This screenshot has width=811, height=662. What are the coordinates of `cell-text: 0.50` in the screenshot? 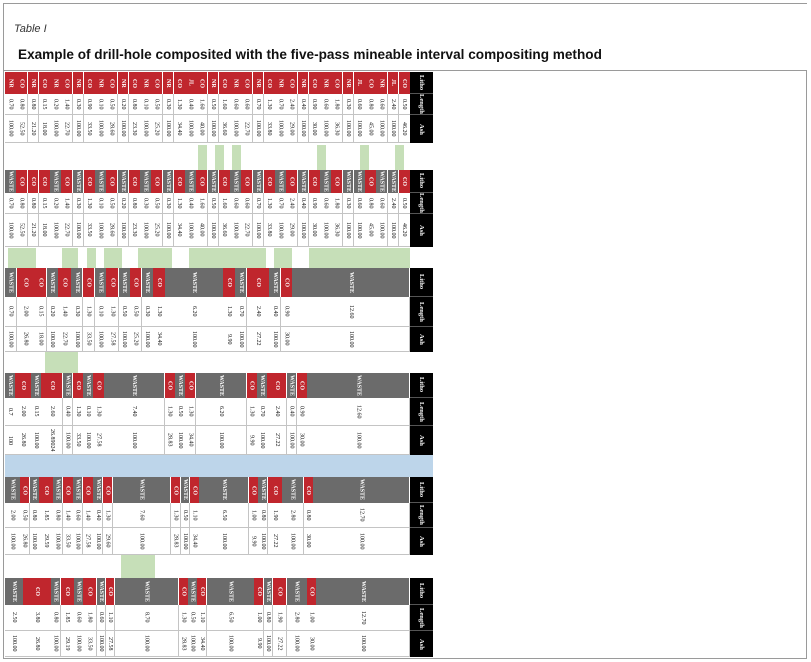 It's located at (212, 104).